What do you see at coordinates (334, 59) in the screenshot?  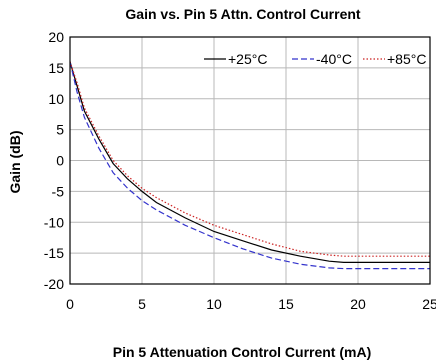 I see `legend-label: -40°C` at bounding box center [334, 59].